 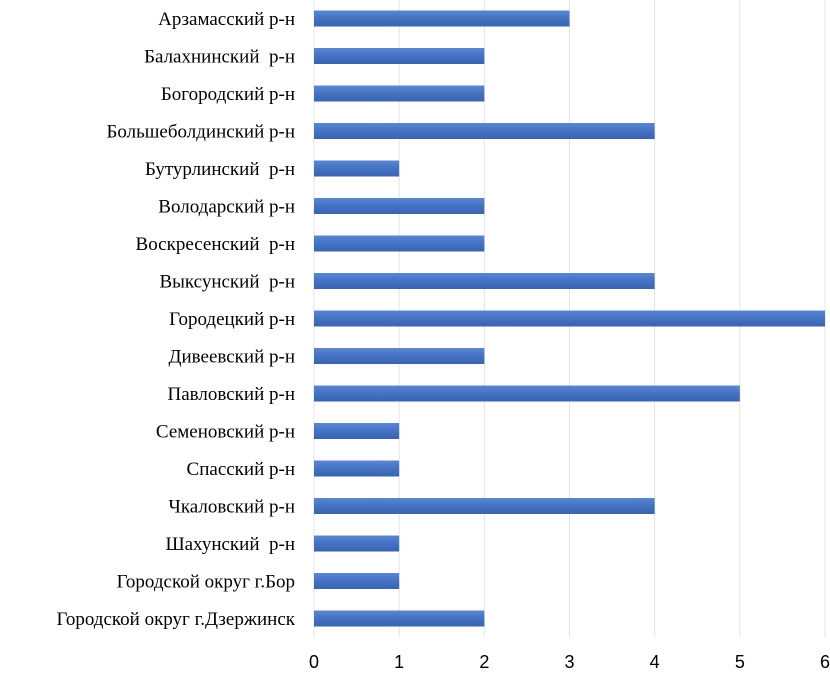 What do you see at coordinates (227, 282) in the screenshot?
I see `category-label: Выксунский р-н` at bounding box center [227, 282].